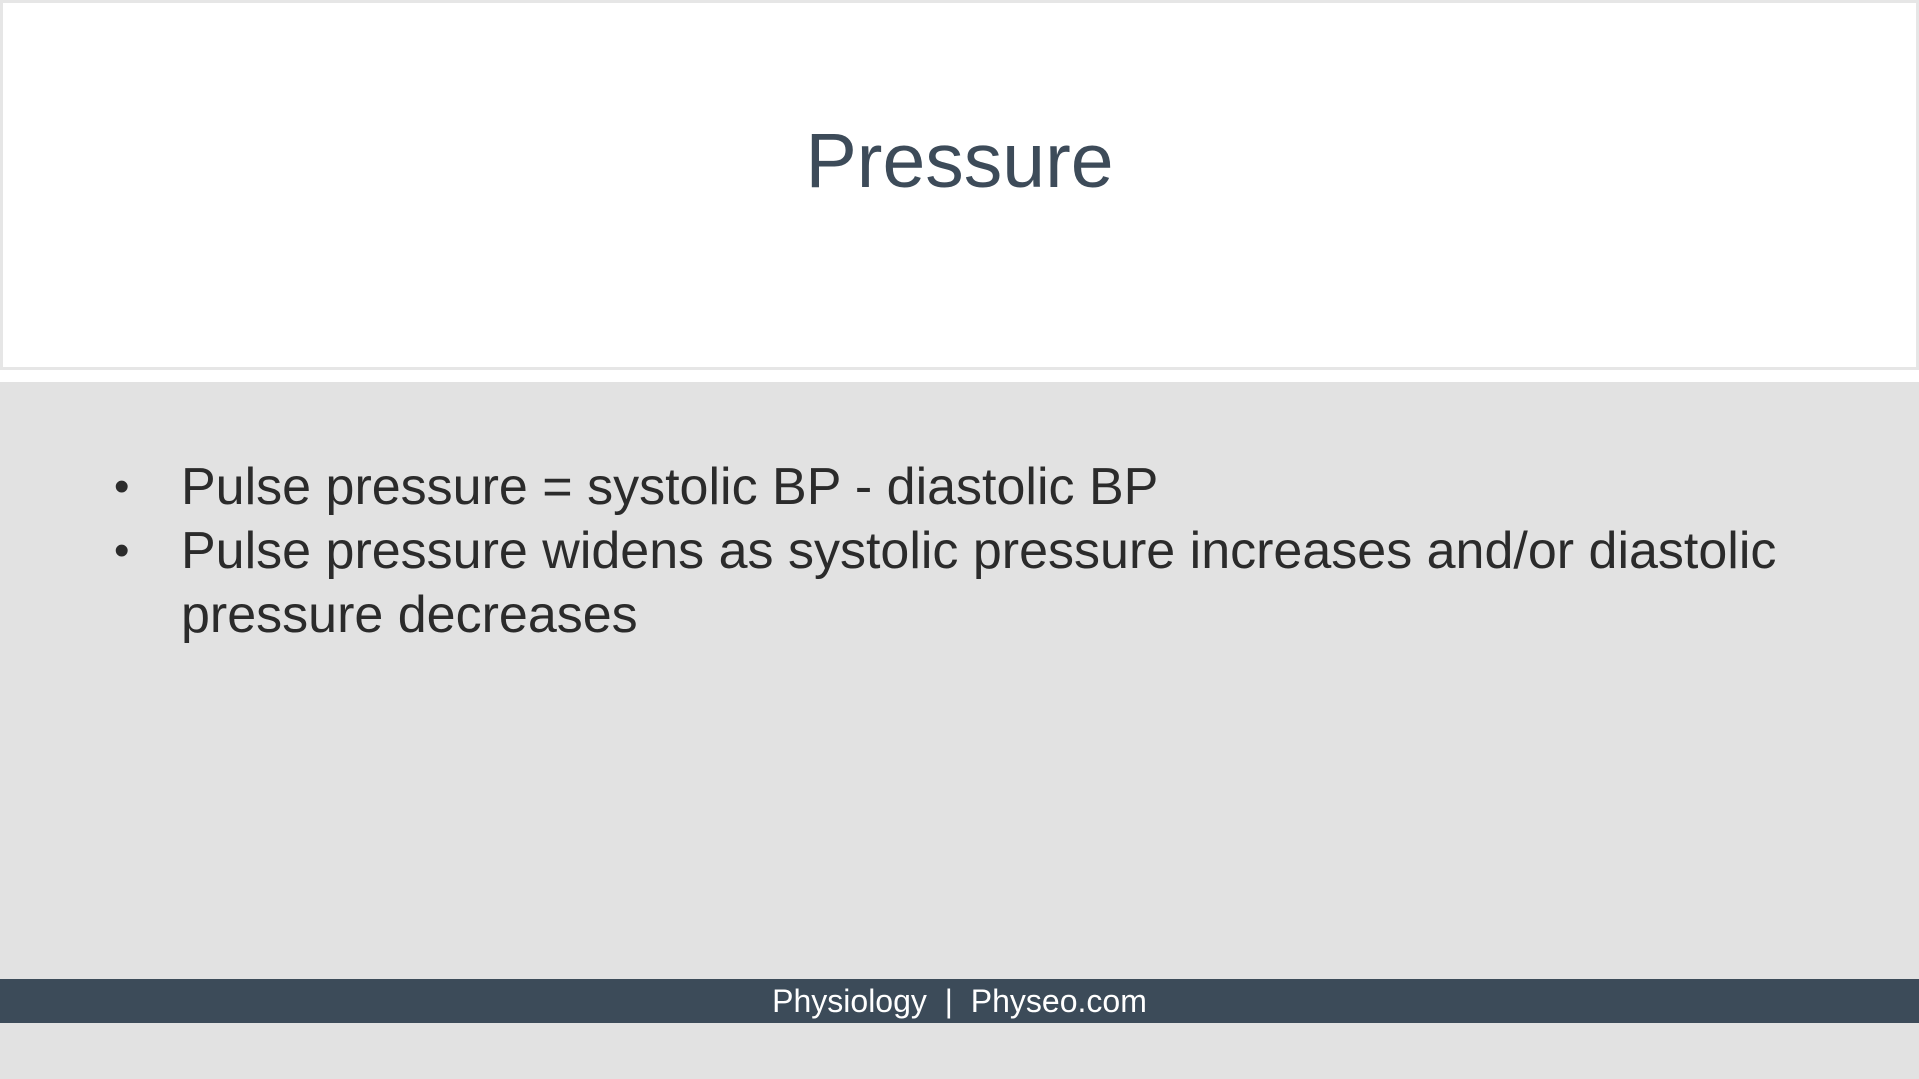 This screenshot has width=1919, height=1079. I want to click on slide-title: Pressure, so click(959, 161).